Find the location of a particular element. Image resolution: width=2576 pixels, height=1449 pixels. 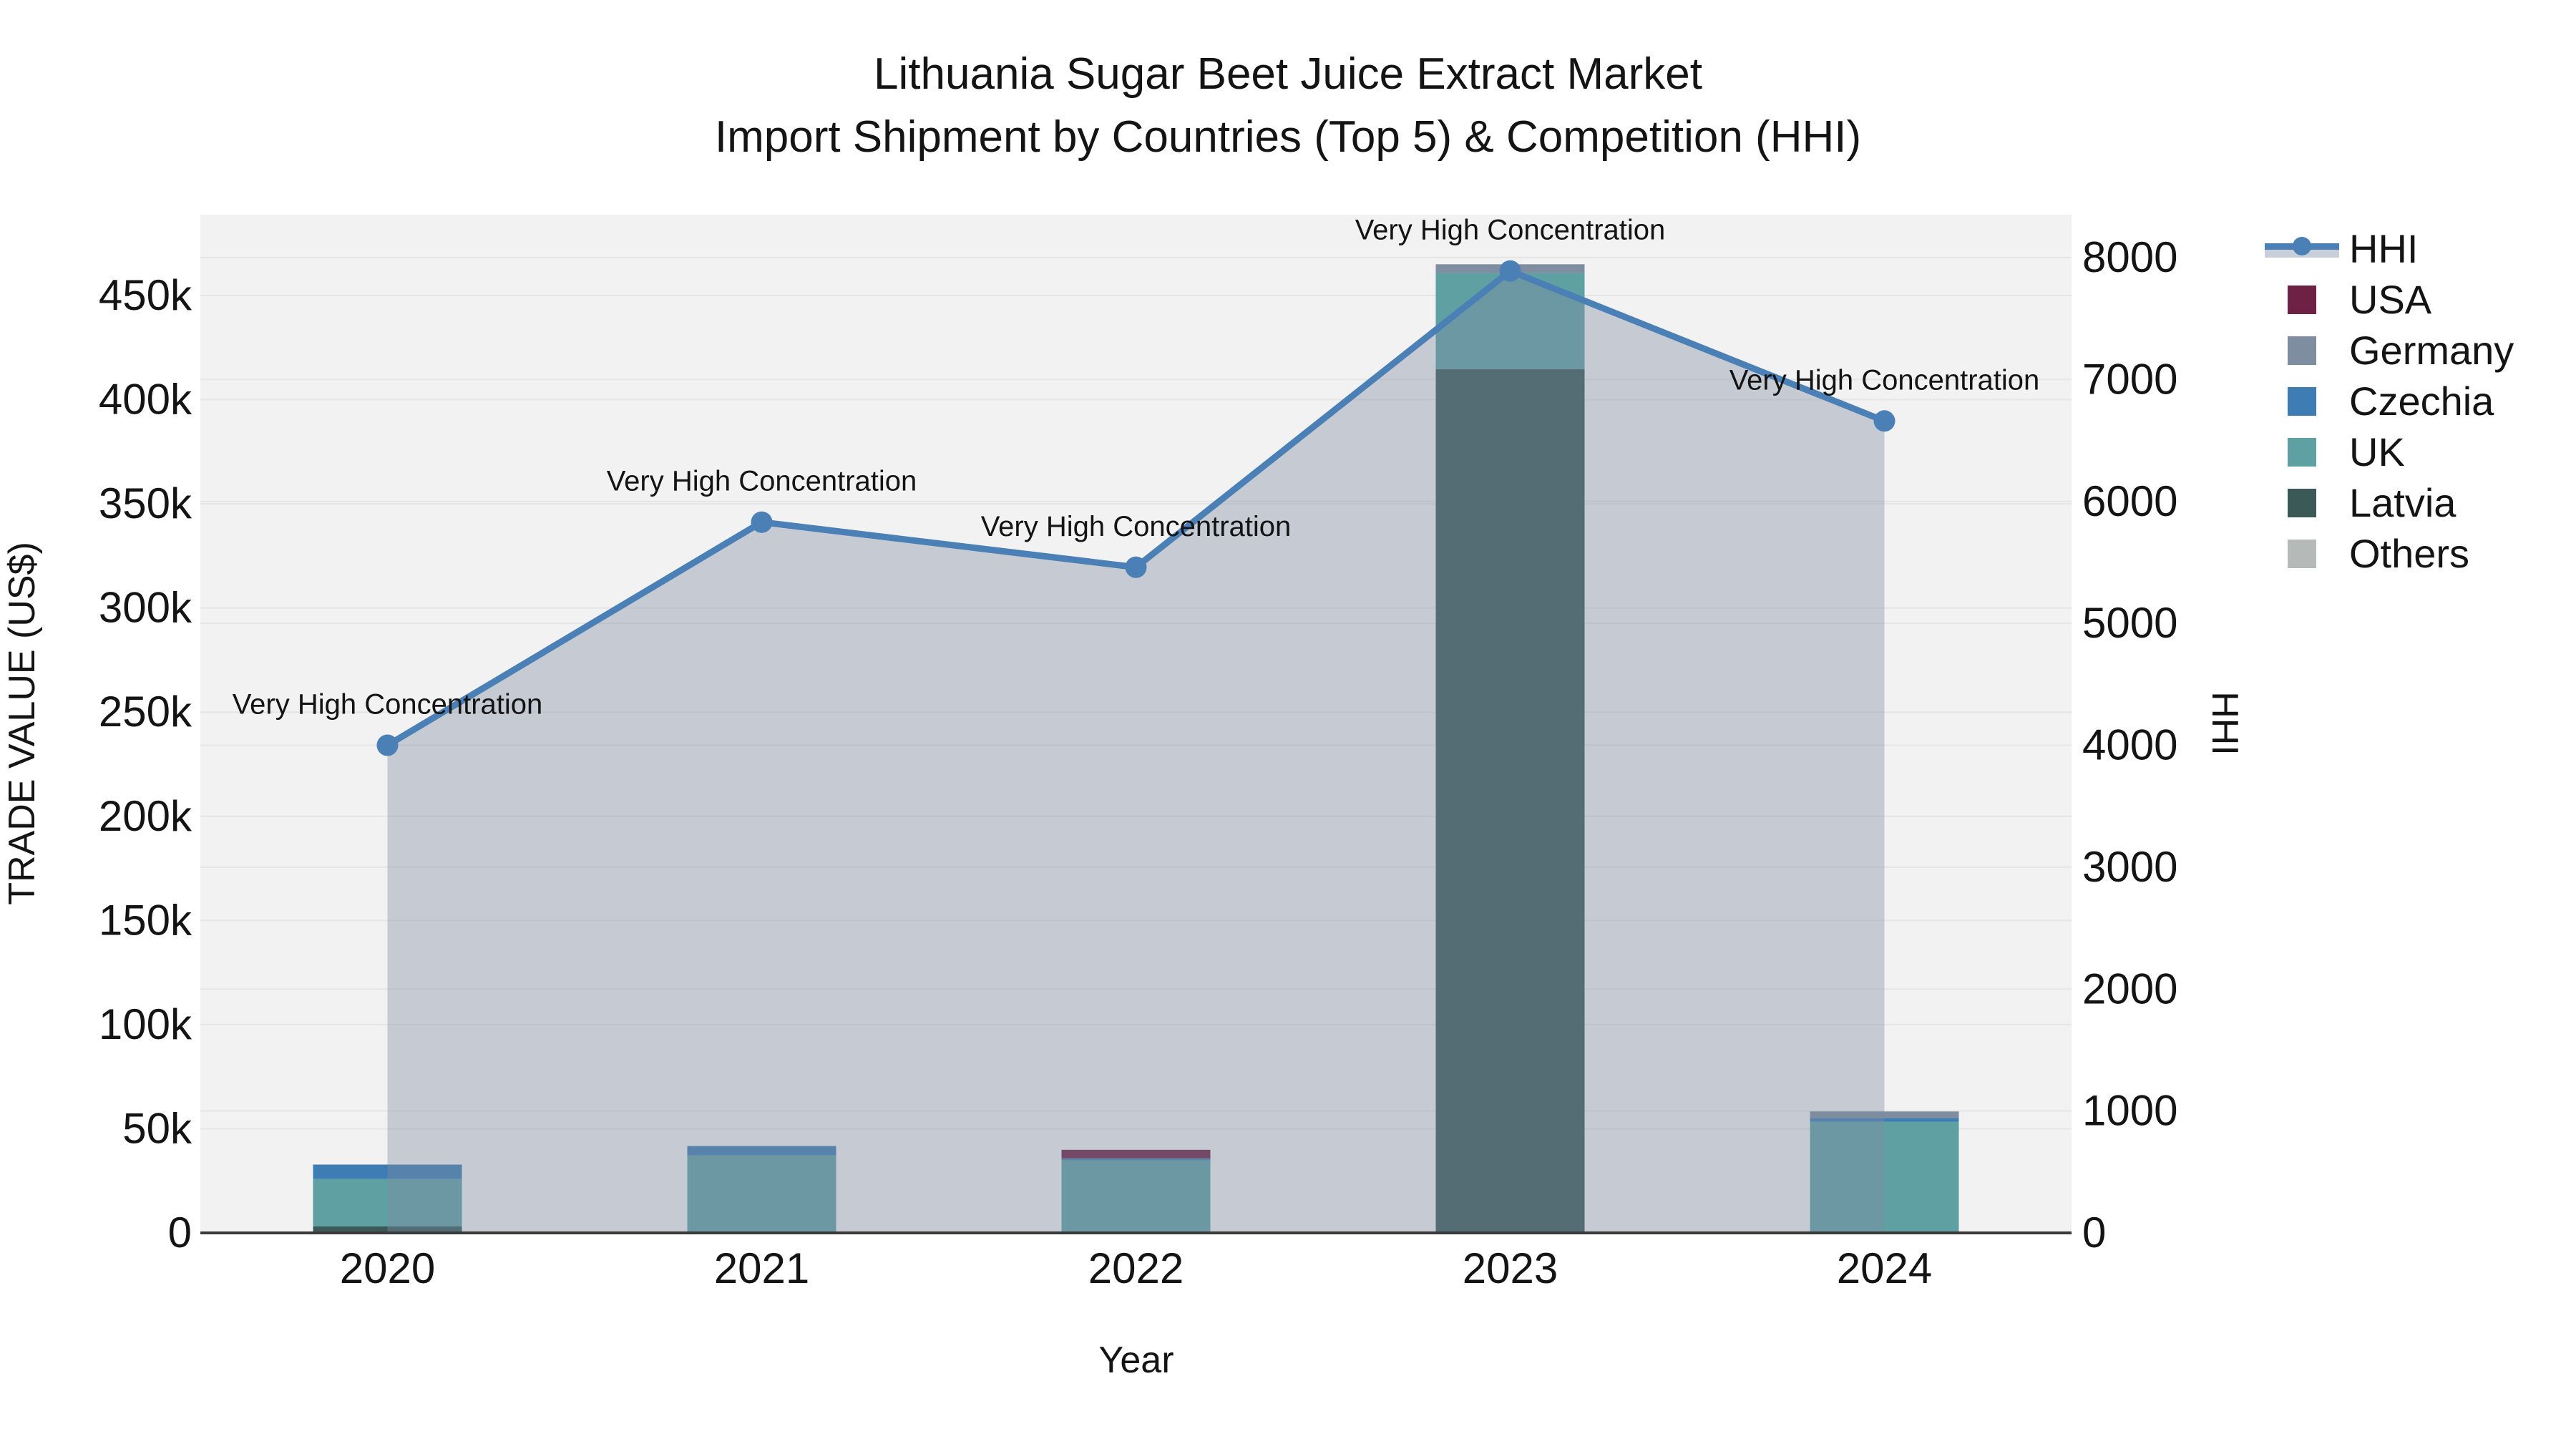

legend-item-others: Others is located at coordinates (2389, 553).